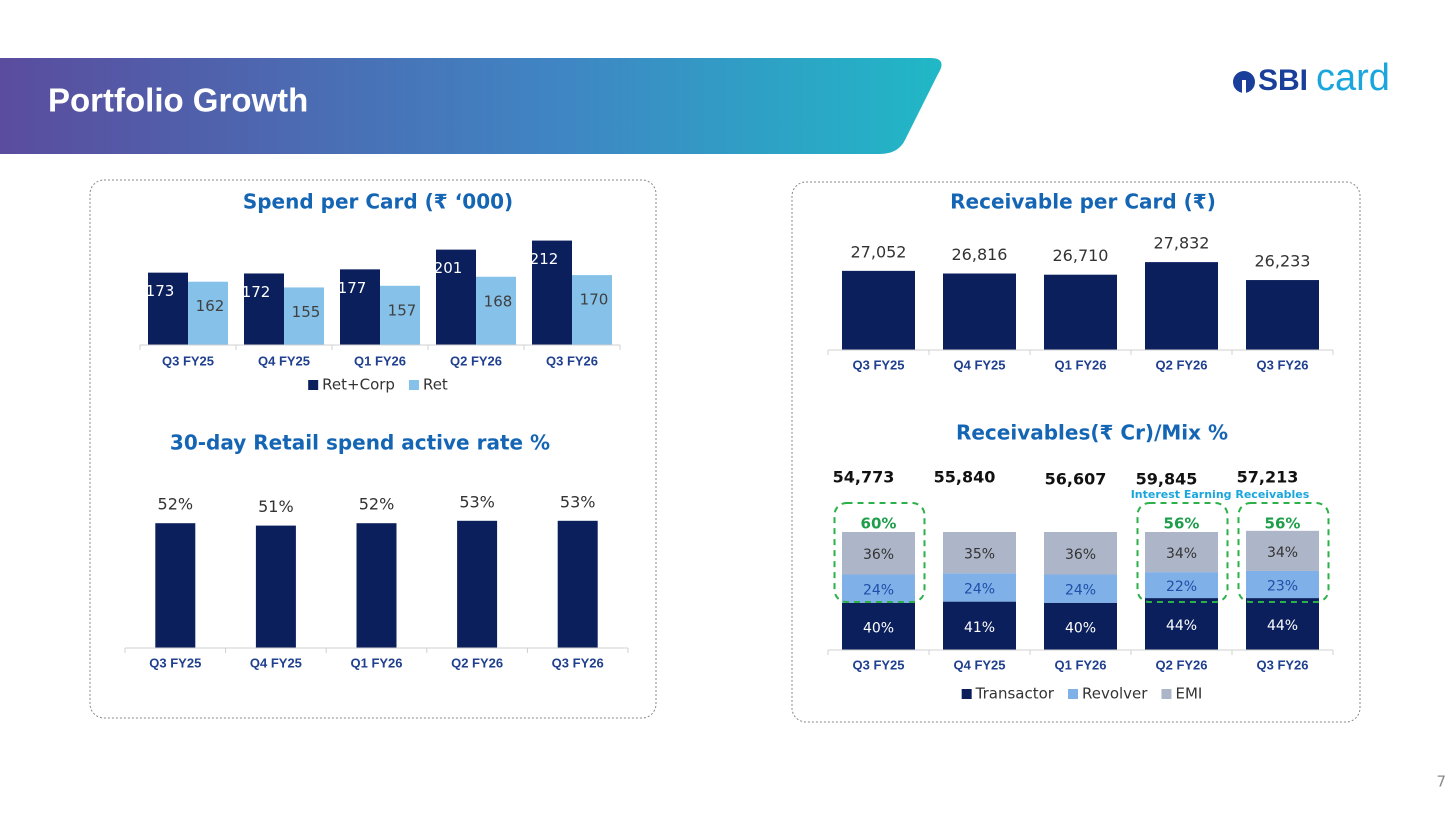  I want to click on logo-bold: SBI, so click(1283, 80).